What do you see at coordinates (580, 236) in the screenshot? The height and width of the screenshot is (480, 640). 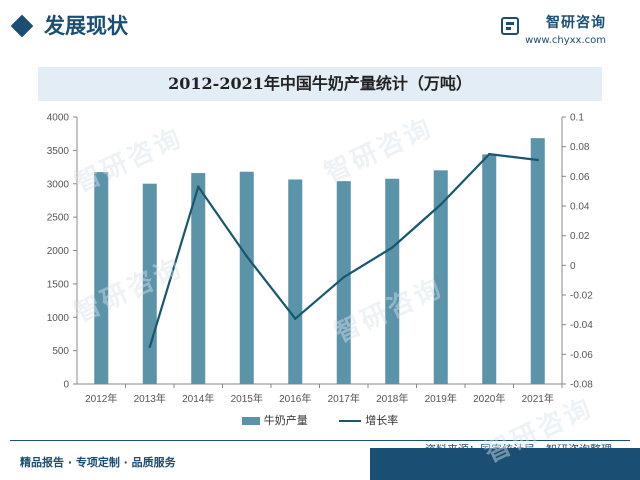 I see `y-right-tick-label: 0.02` at bounding box center [580, 236].